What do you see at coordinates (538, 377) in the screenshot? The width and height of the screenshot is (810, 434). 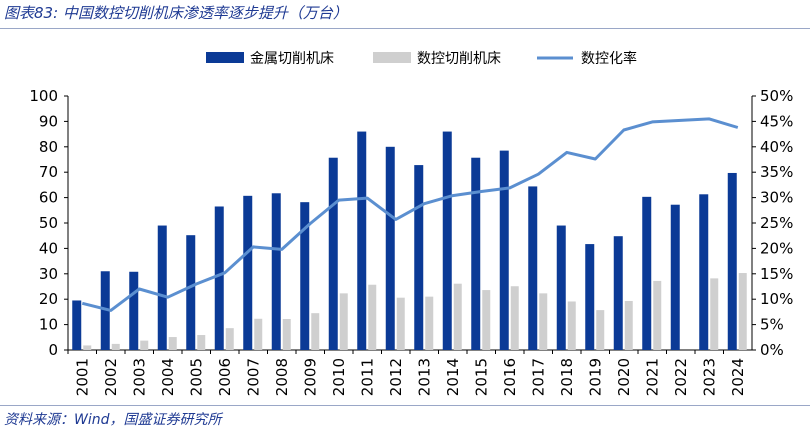 I see `x-tick-label: 2017` at bounding box center [538, 377].